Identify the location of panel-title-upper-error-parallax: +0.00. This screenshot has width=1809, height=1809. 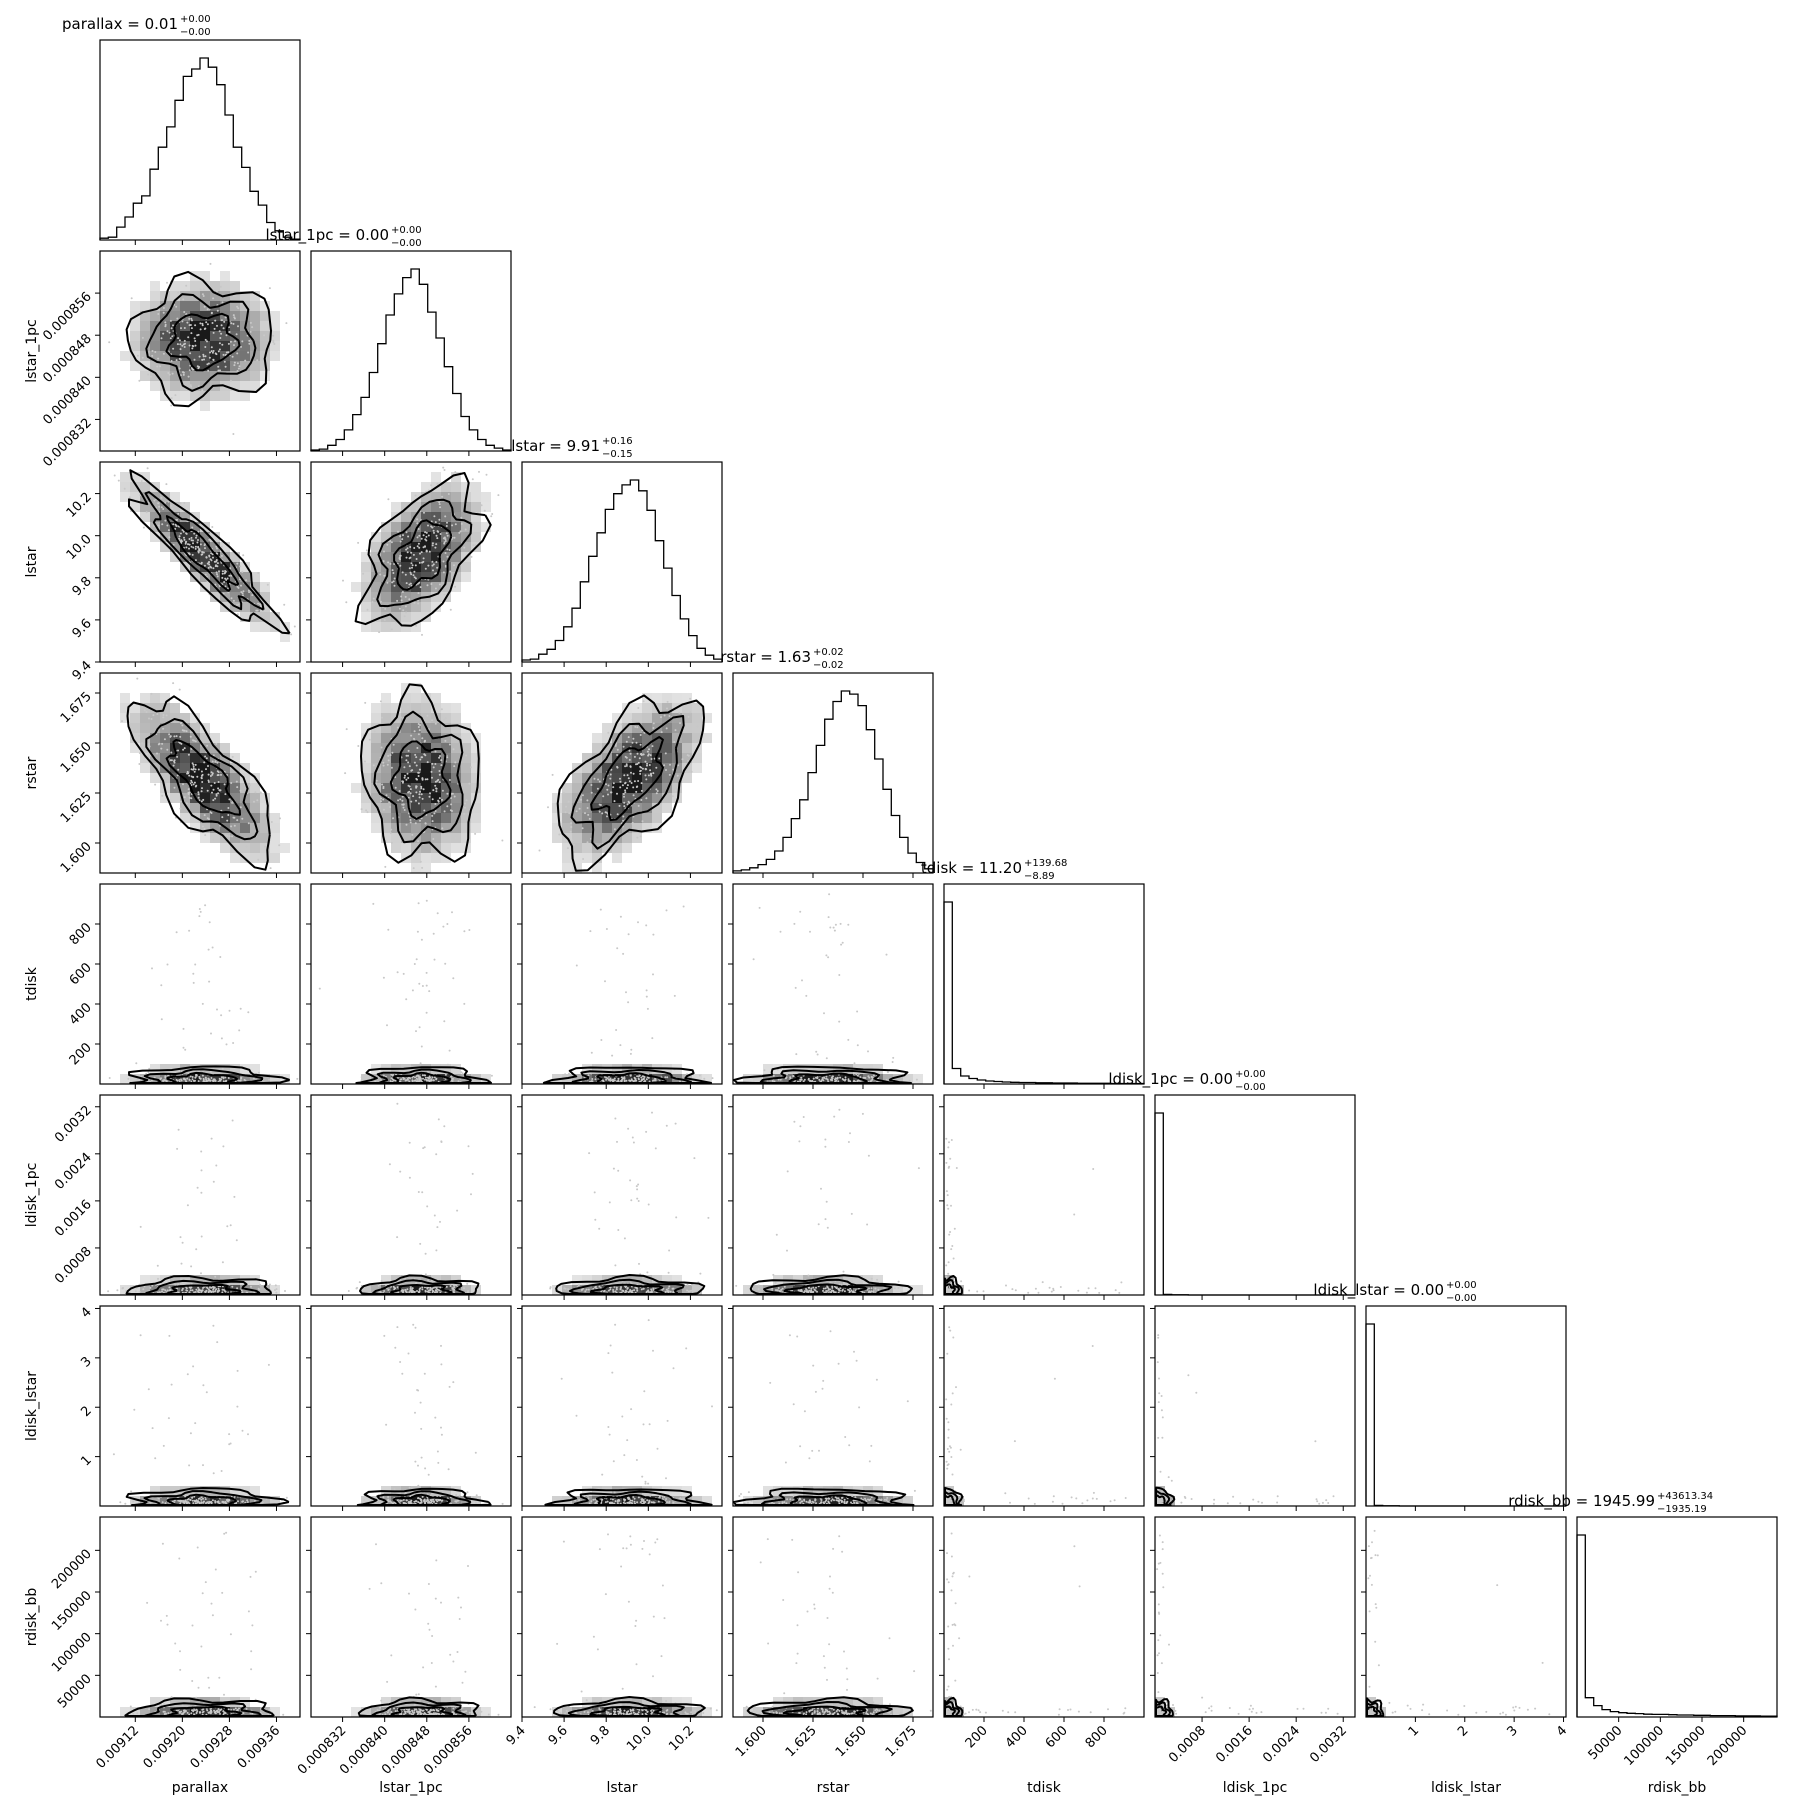
(195, 19).